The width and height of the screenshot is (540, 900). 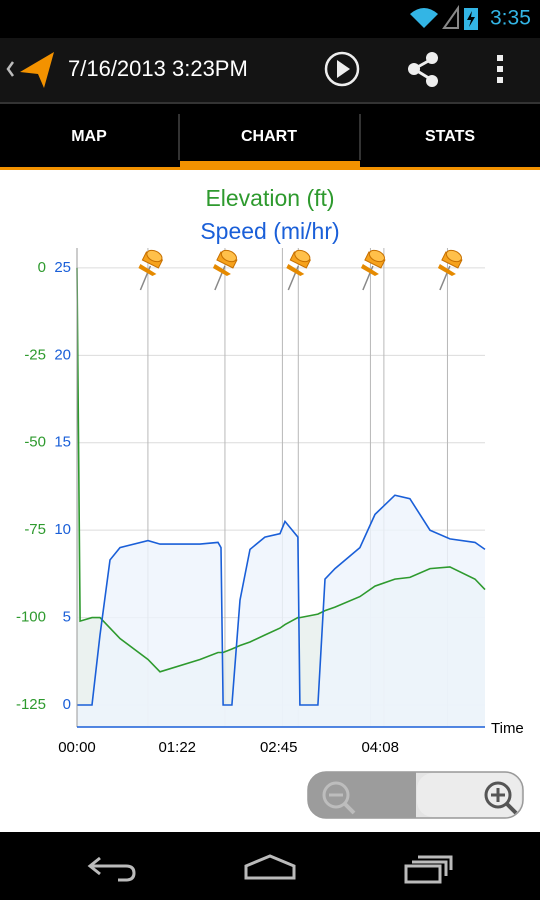 I want to click on home-button, so click(x=270, y=867).